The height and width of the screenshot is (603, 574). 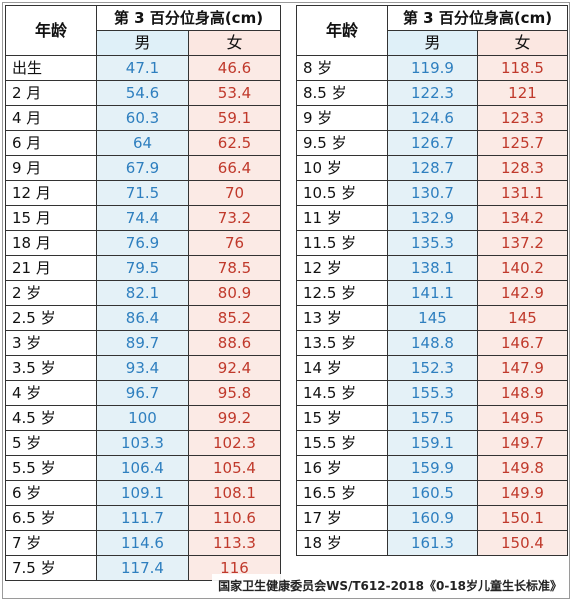 I want to click on male-height-cell: 126.7, so click(x=432, y=143).